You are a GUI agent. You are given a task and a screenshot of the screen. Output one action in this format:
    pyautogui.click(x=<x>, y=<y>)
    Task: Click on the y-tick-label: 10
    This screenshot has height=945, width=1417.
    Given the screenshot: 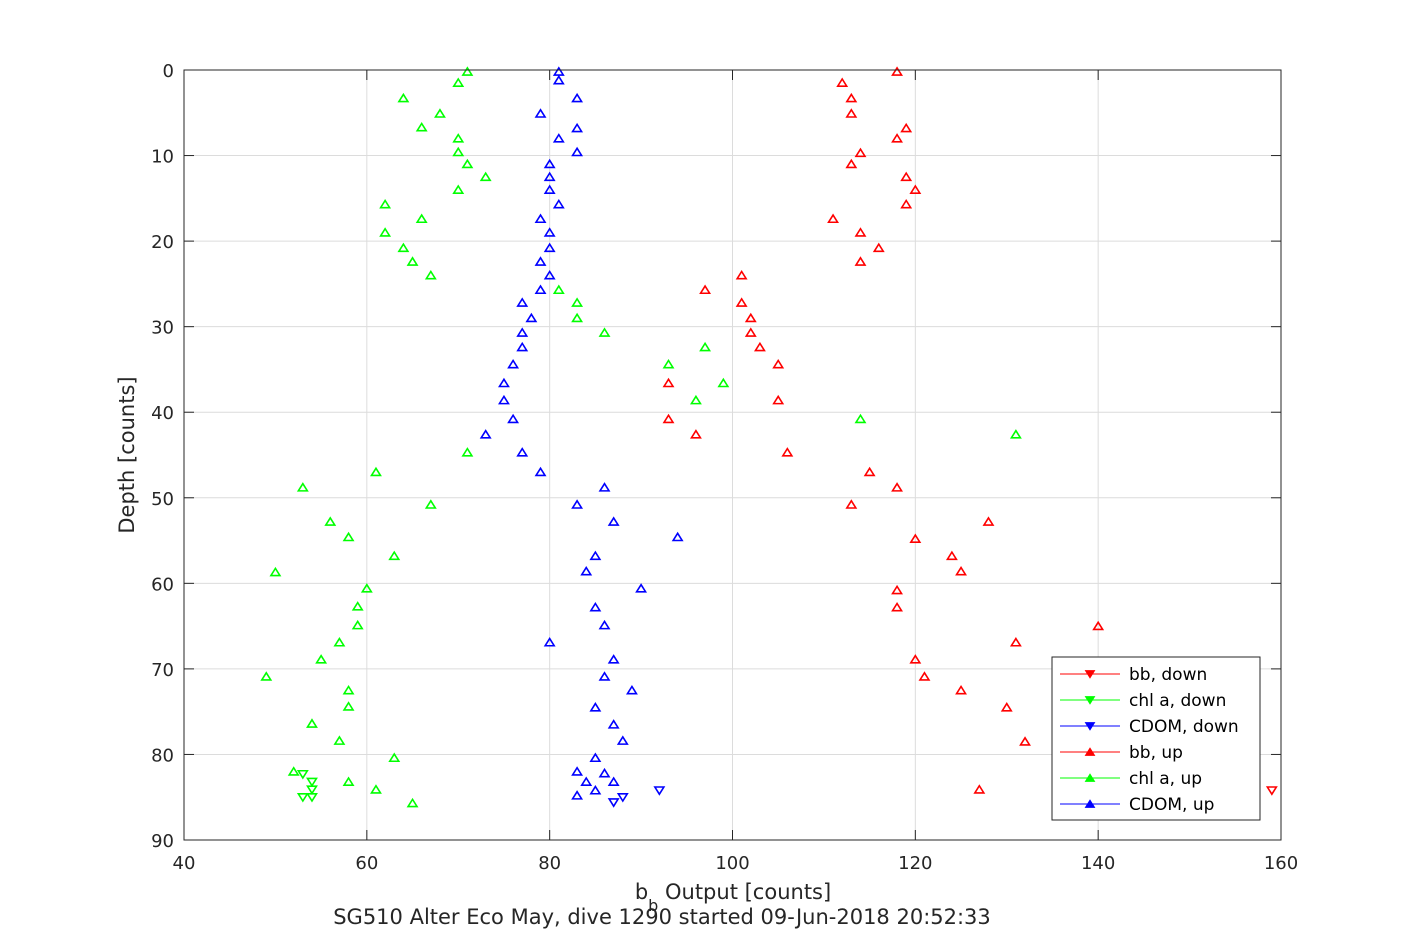 What is the action you would take?
    pyautogui.click(x=162, y=157)
    